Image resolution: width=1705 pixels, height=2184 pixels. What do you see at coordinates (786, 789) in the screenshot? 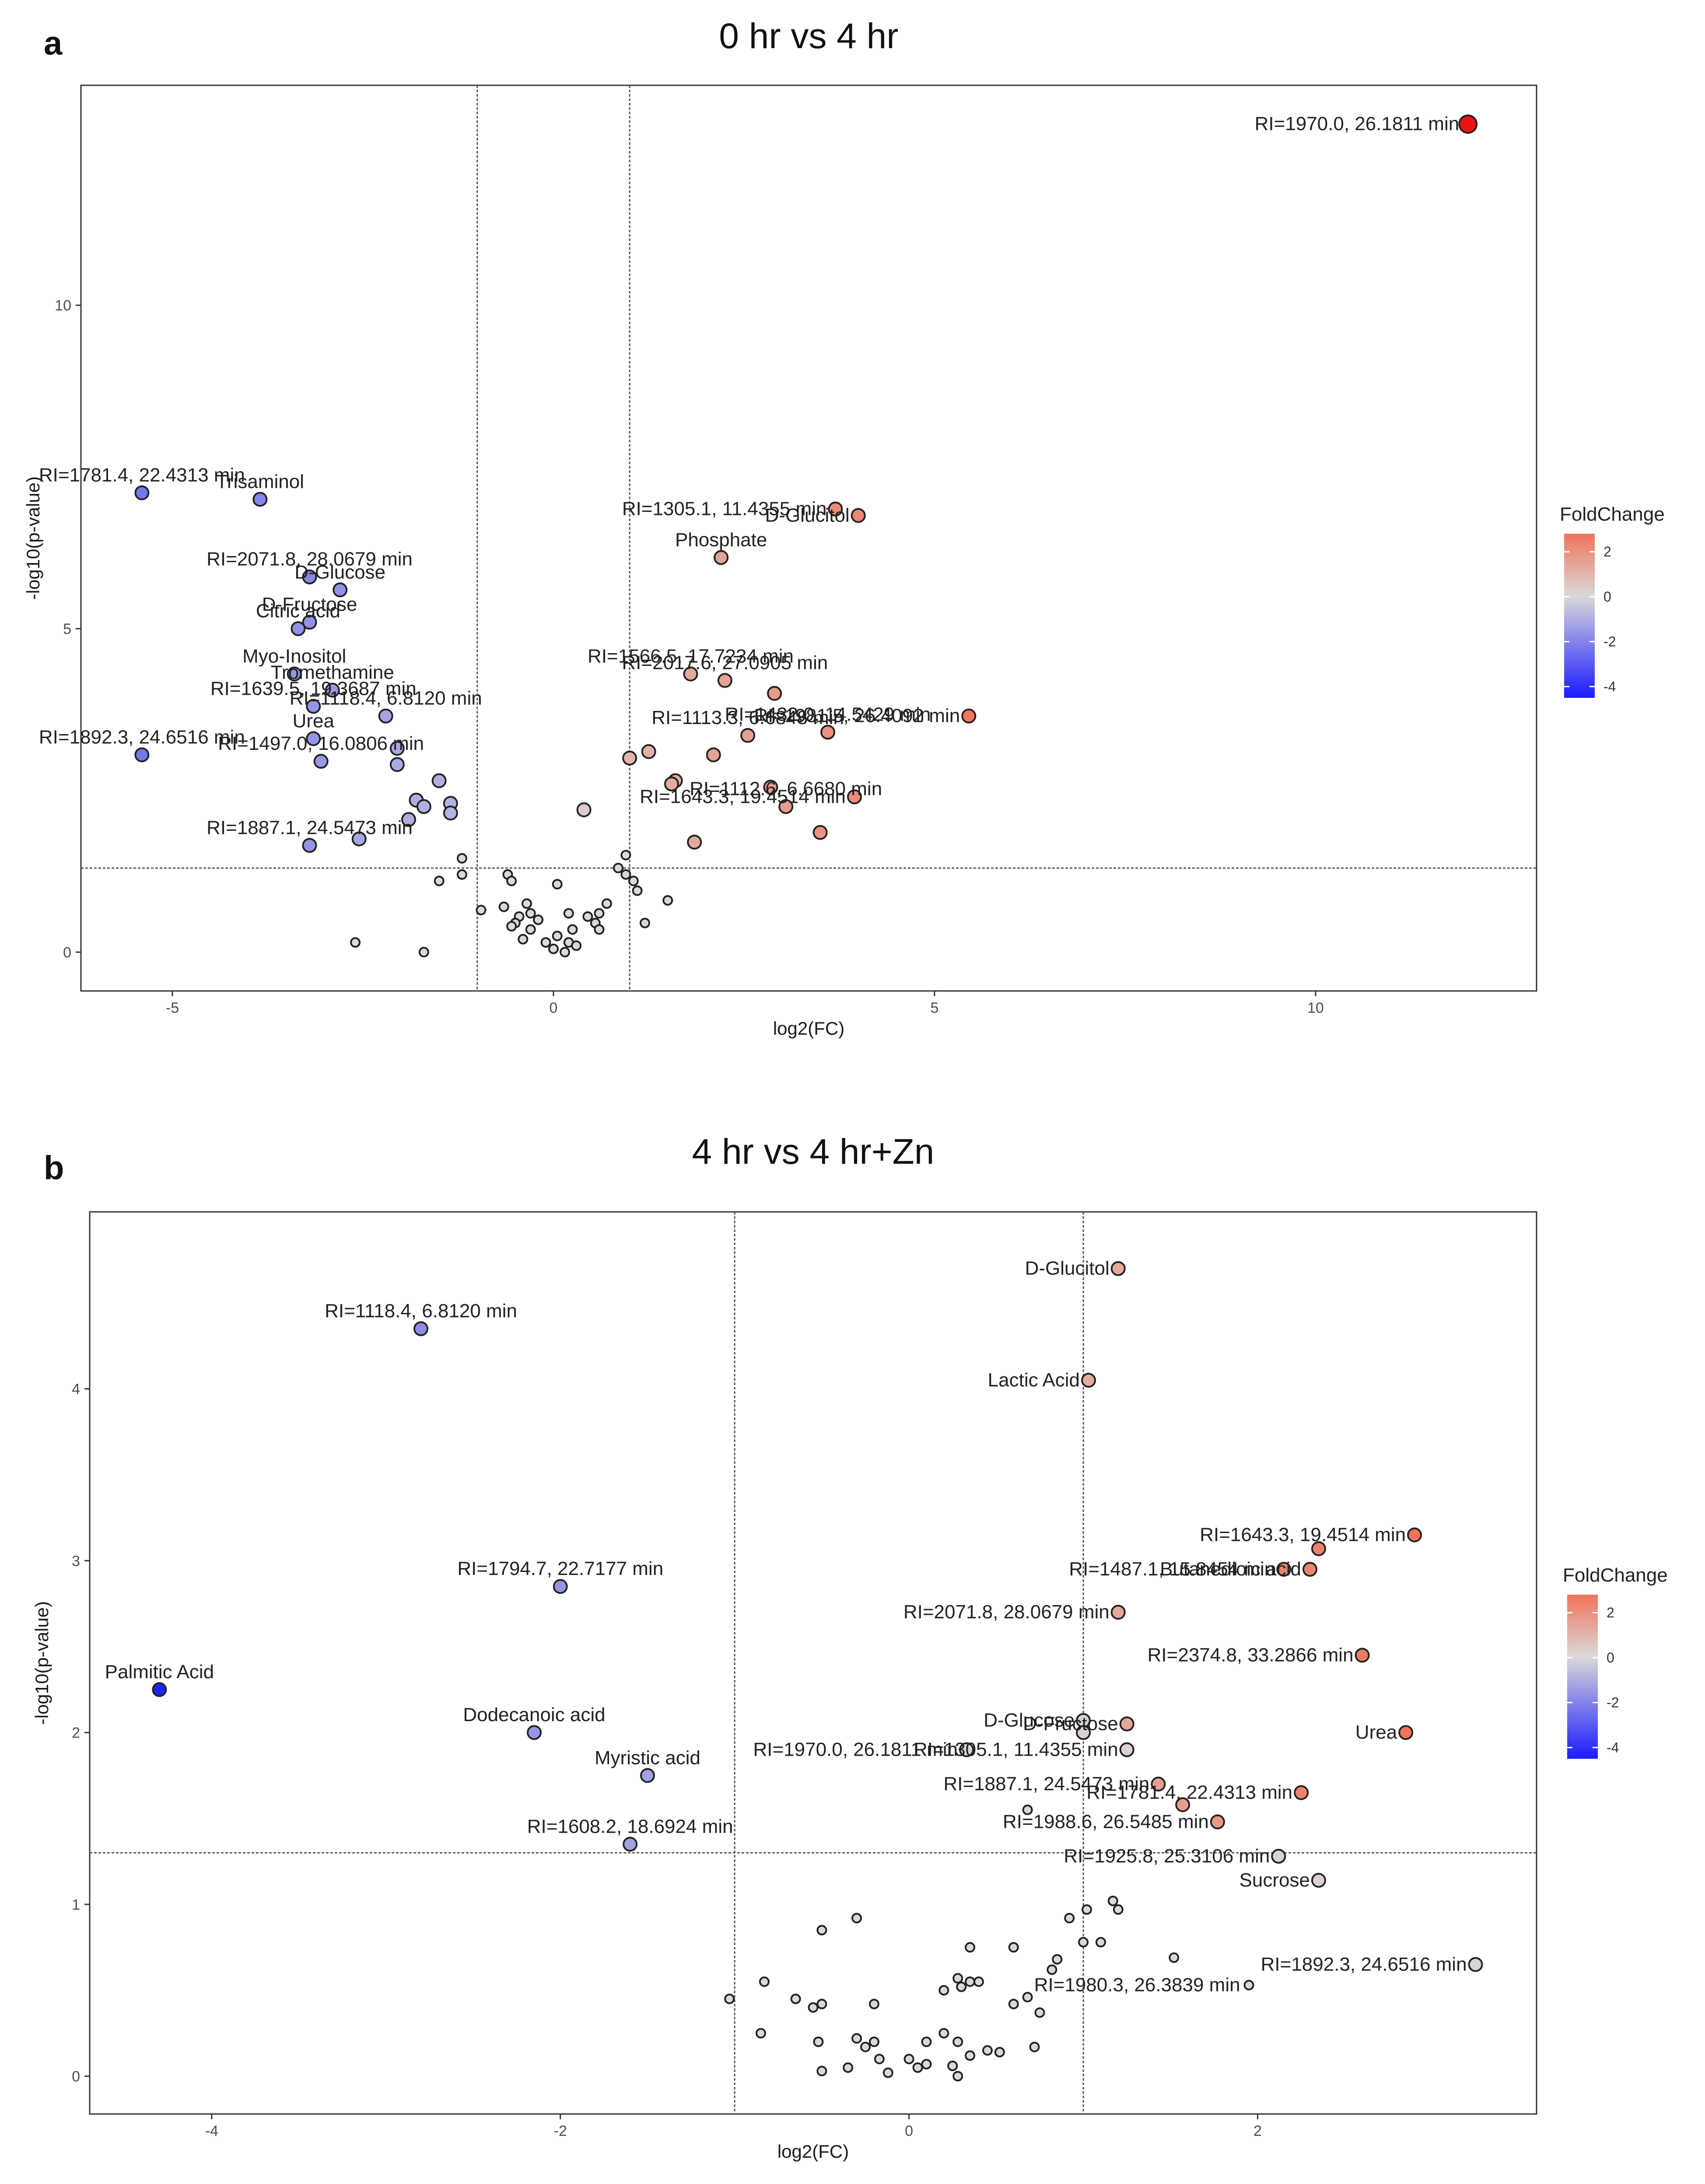
I see `point-label: RI=1112.6, 6.6680 min` at bounding box center [786, 789].